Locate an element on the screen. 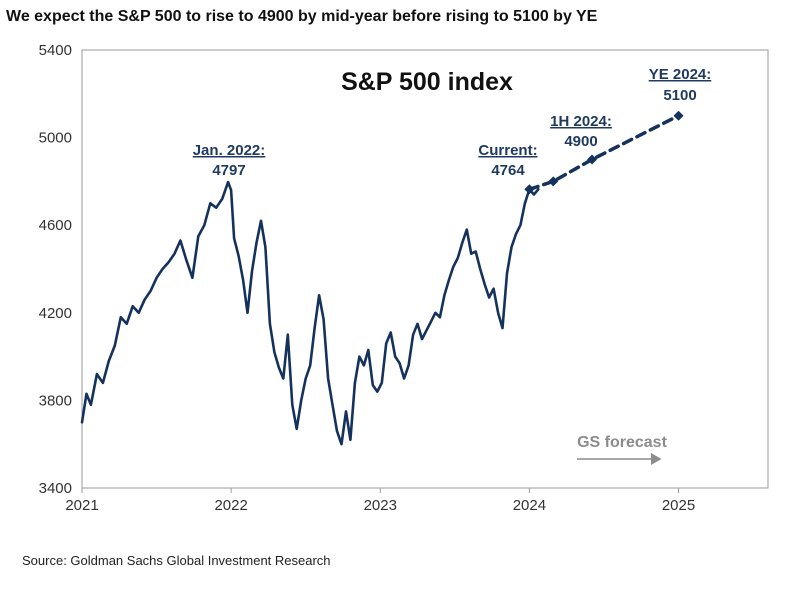 This screenshot has width=800, height=593. y-tick-label: 3800 is located at coordinates (55, 400).